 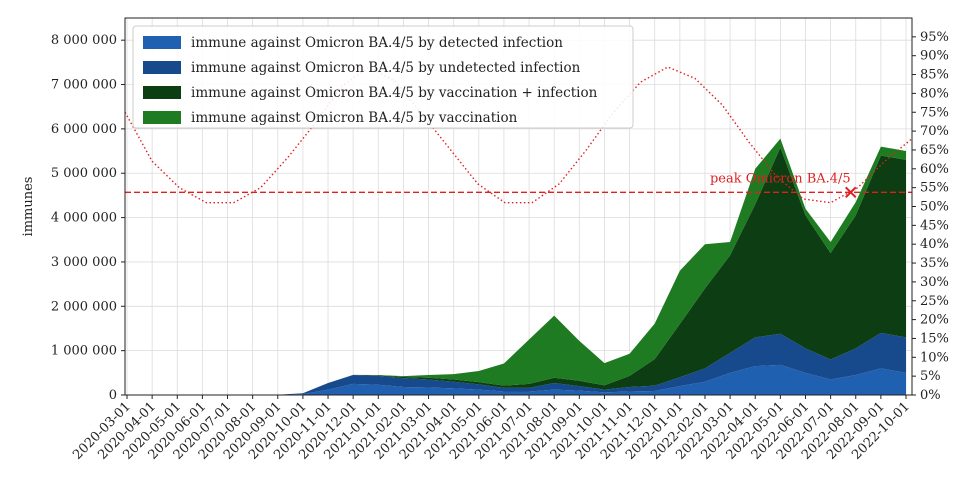 What do you see at coordinates (934, 150) in the screenshot?
I see `y2-tick-label: 65%` at bounding box center [934, 150].